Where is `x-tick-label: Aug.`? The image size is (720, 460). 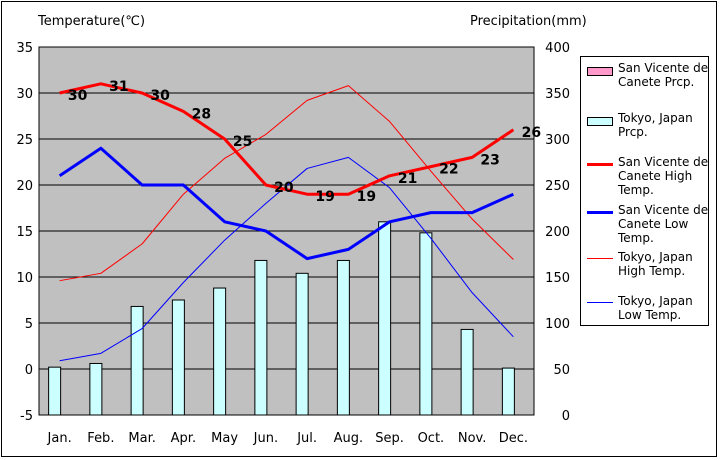
x-tick-label: Aug. is located at coordinates (349, 438).